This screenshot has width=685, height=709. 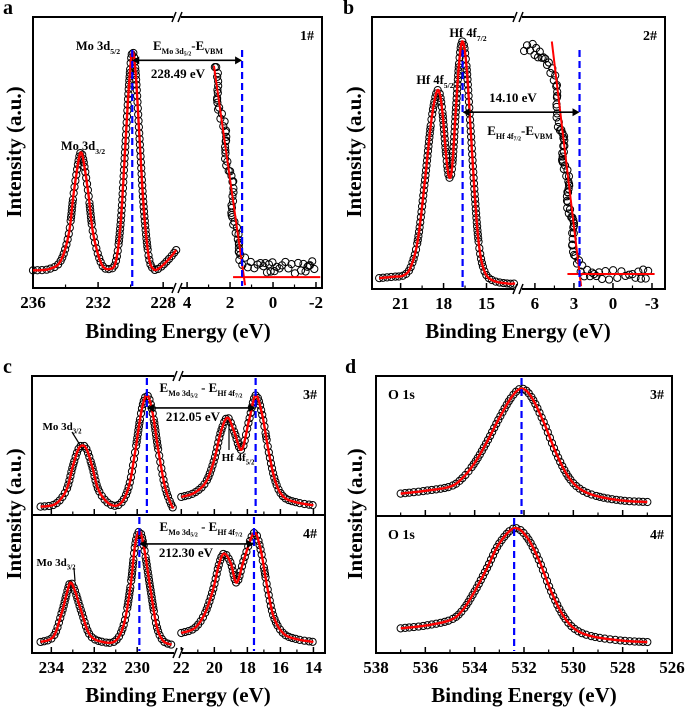 What do you see at coordinates (463, 33) in the screenshot?
I see `hf-4f72-label-run: Hf 4f` at bounding box center [463, 33].